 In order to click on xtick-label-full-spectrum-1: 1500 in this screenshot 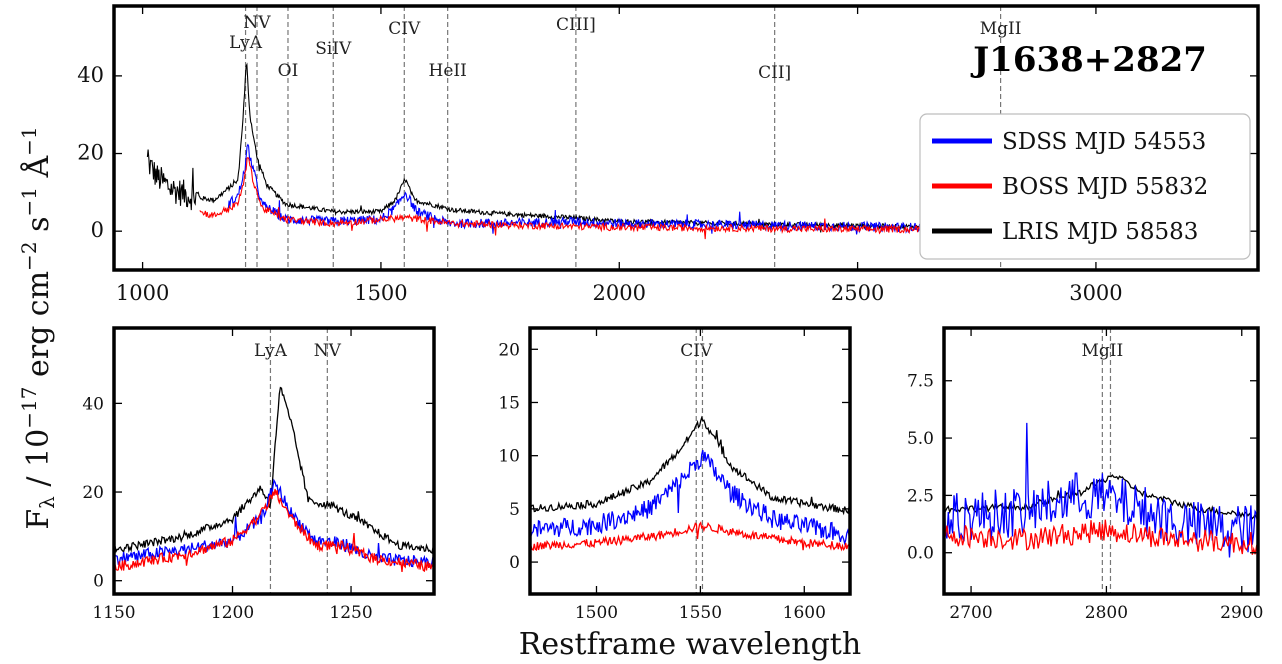, I will do `click(380, 293)`.